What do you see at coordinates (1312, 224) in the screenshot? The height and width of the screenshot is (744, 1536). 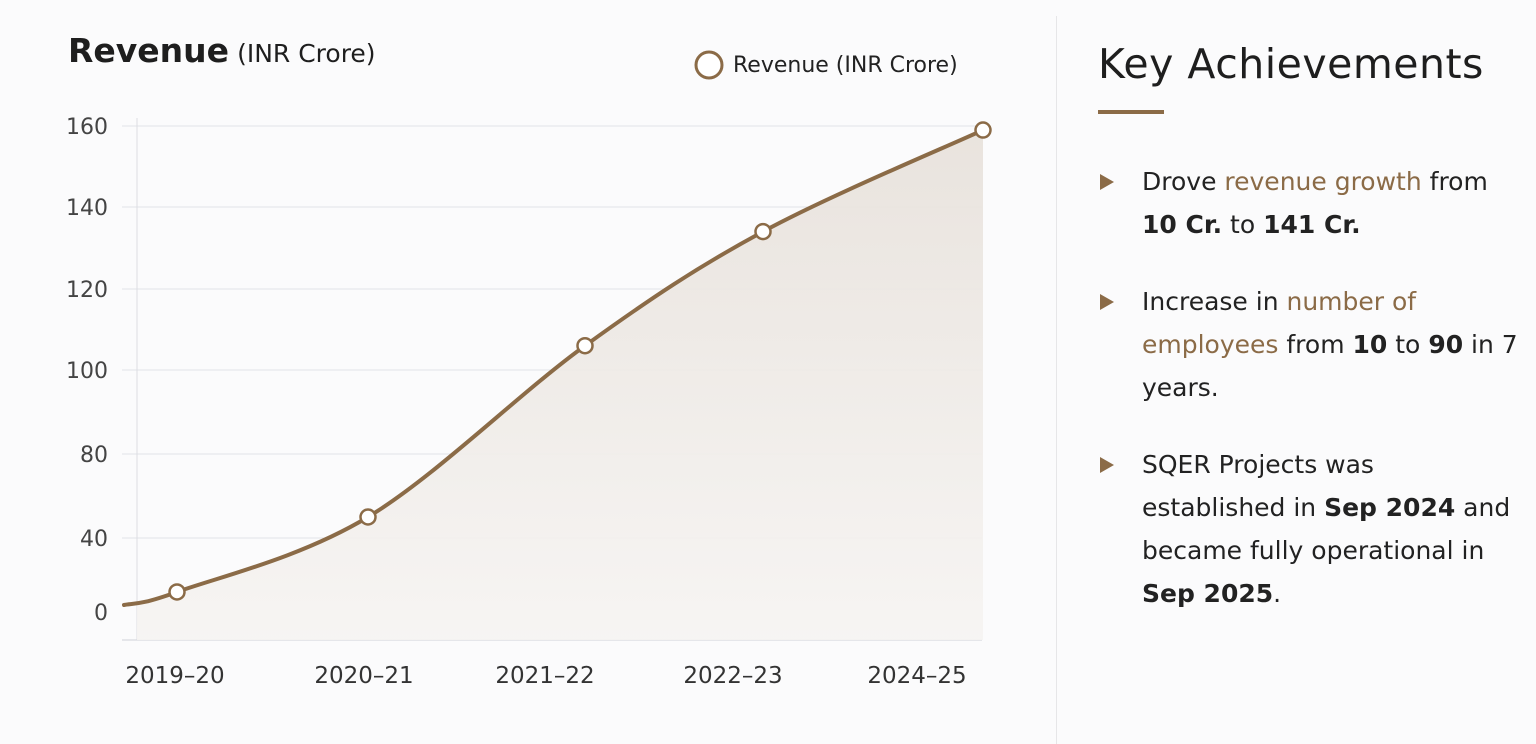 I see `bold-text: 141 Cr.` at bounding box center [1312, 224].